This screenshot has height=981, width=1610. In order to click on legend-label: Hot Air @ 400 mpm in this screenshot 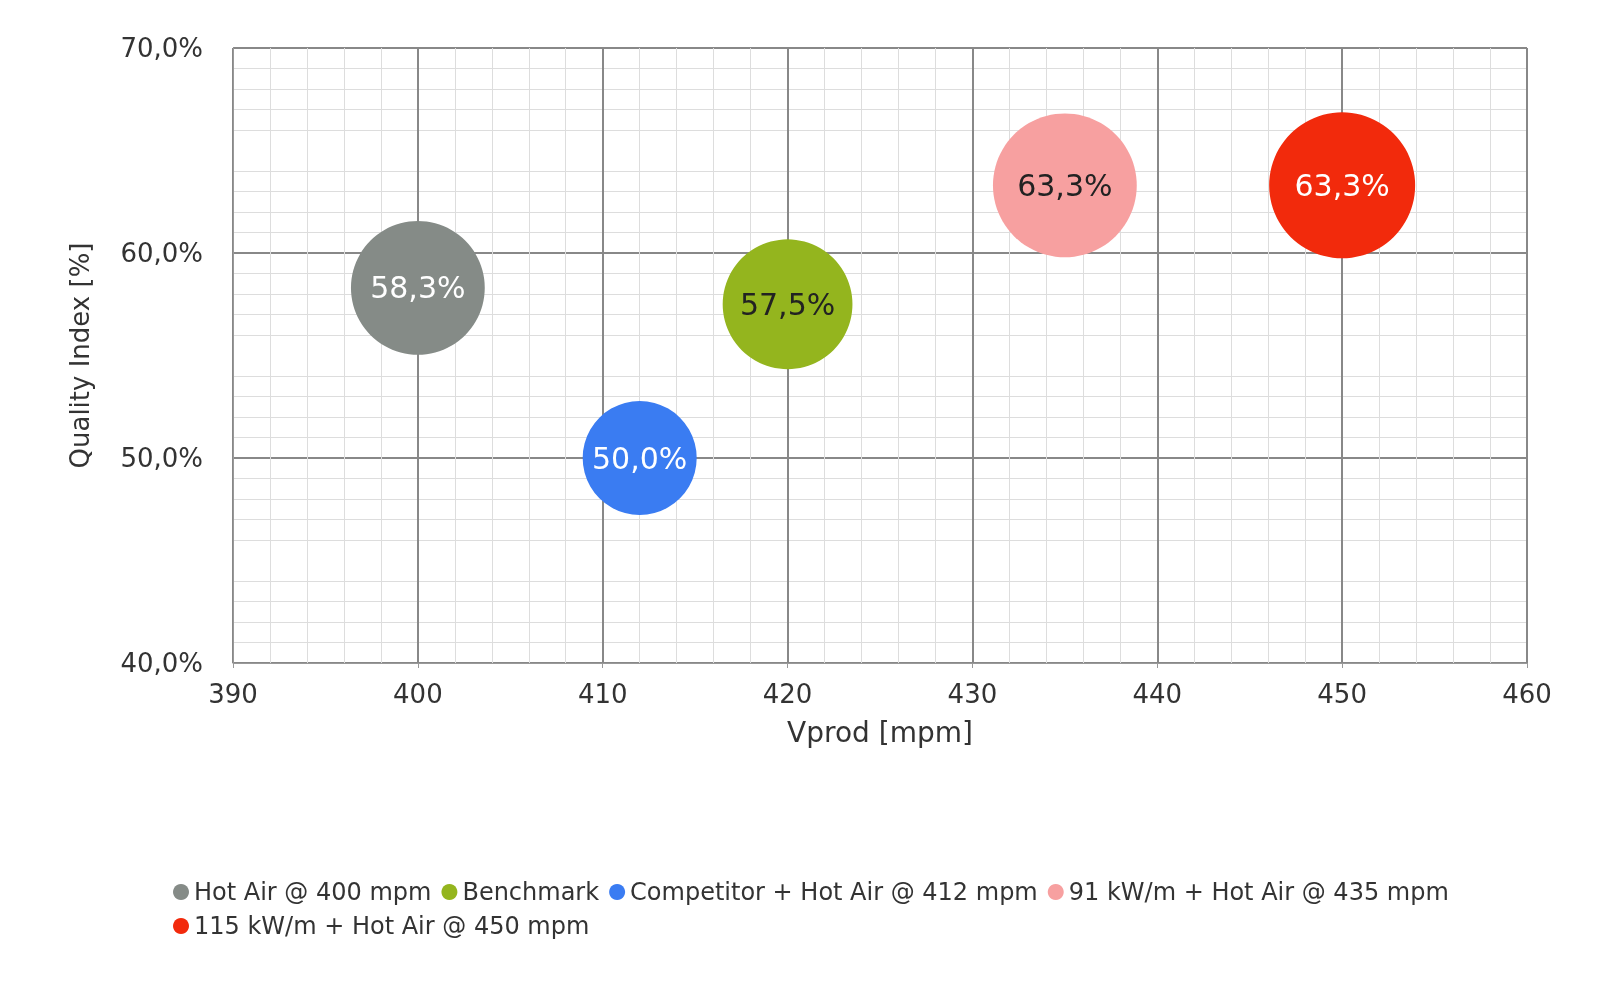, I will do `click(313, 892)`.